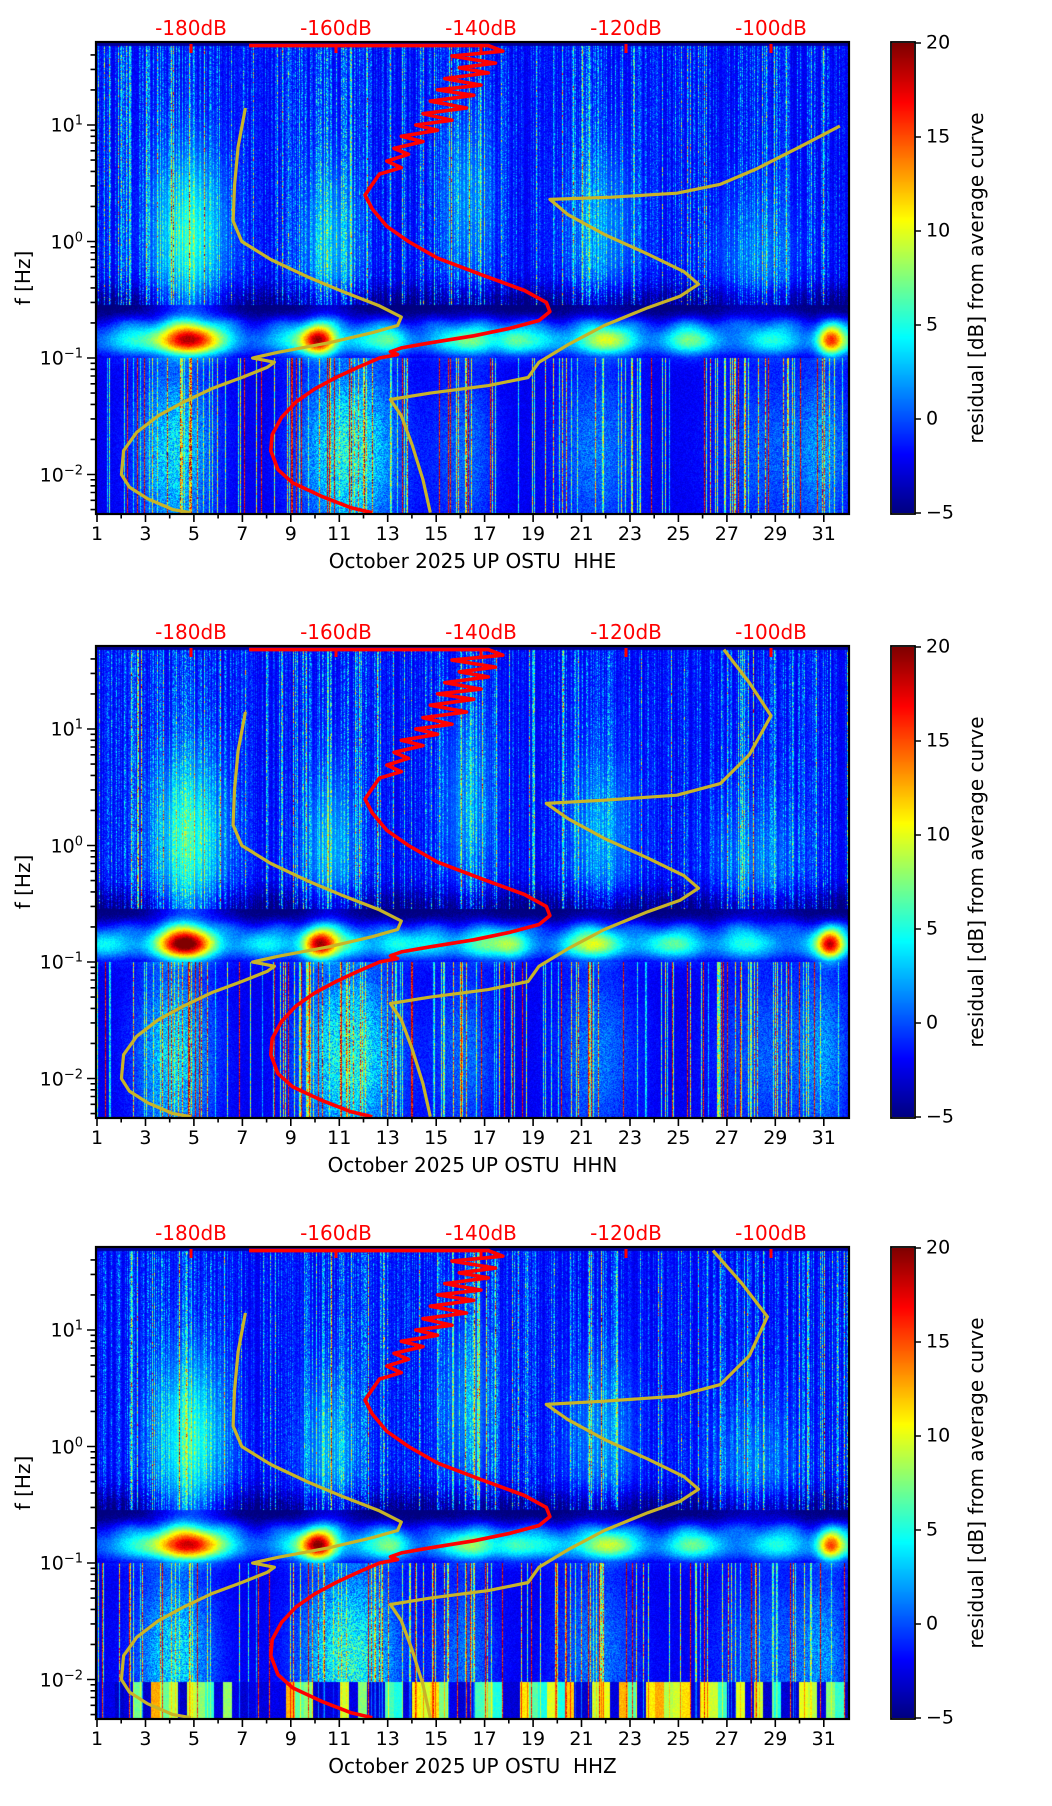 The image size is (1052, 1806). I want to click on panel-title: October 2025 UP OSTU HHN, so click(472, 1165).